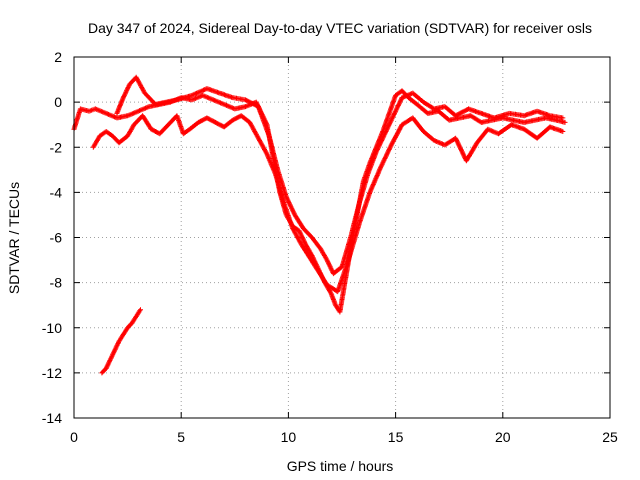  Describe the element at coordinates (56, 192) in the screenshot. I see `y-tick-label: -4` at that location.